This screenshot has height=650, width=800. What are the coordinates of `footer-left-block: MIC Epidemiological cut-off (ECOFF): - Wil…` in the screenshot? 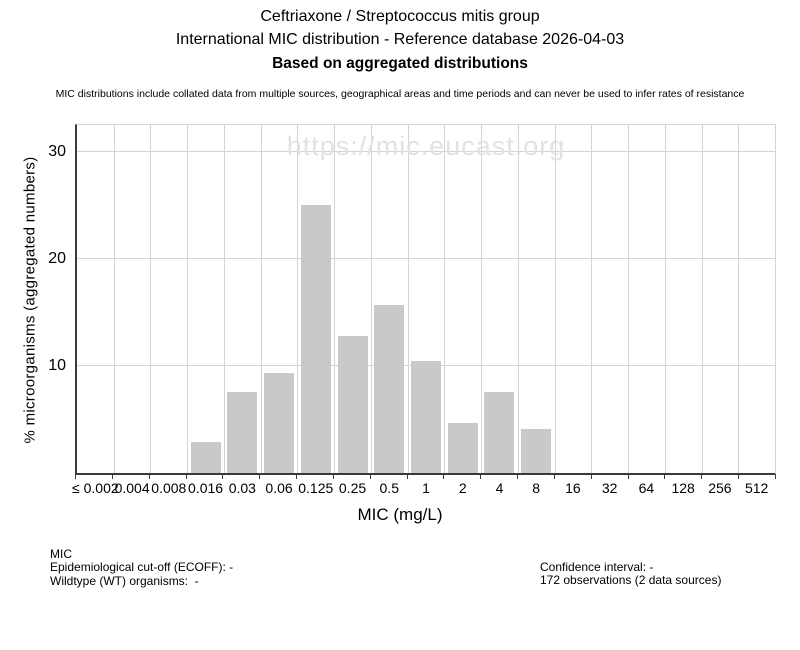 It's located at (142, 567).